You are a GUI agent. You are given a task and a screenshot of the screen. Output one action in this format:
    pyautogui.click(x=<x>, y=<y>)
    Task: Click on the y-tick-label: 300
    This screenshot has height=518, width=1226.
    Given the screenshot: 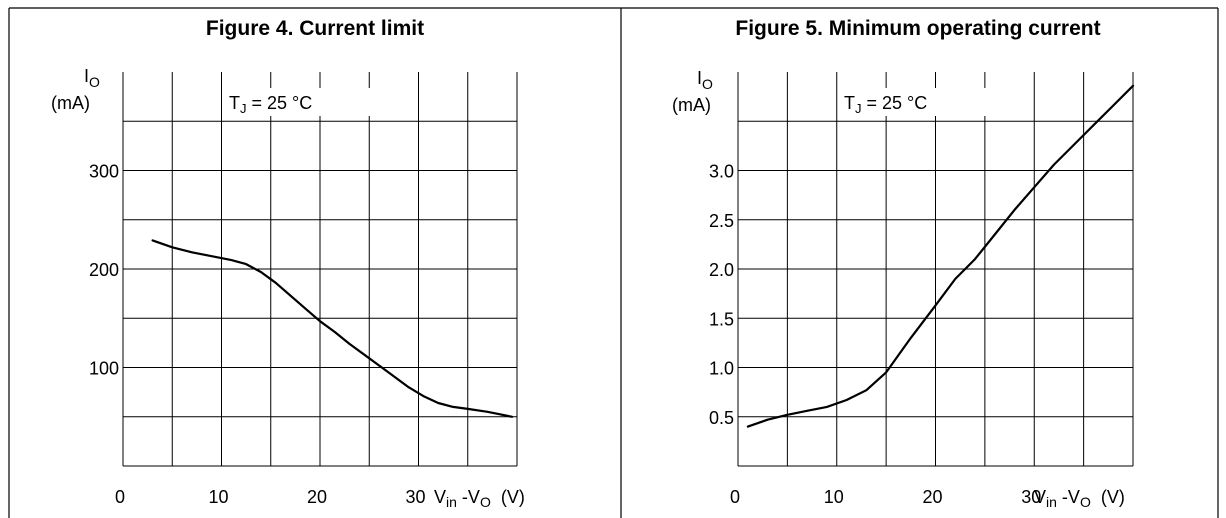 What is the action you would take?
    pyautogui.click(x=104, y=172)
    